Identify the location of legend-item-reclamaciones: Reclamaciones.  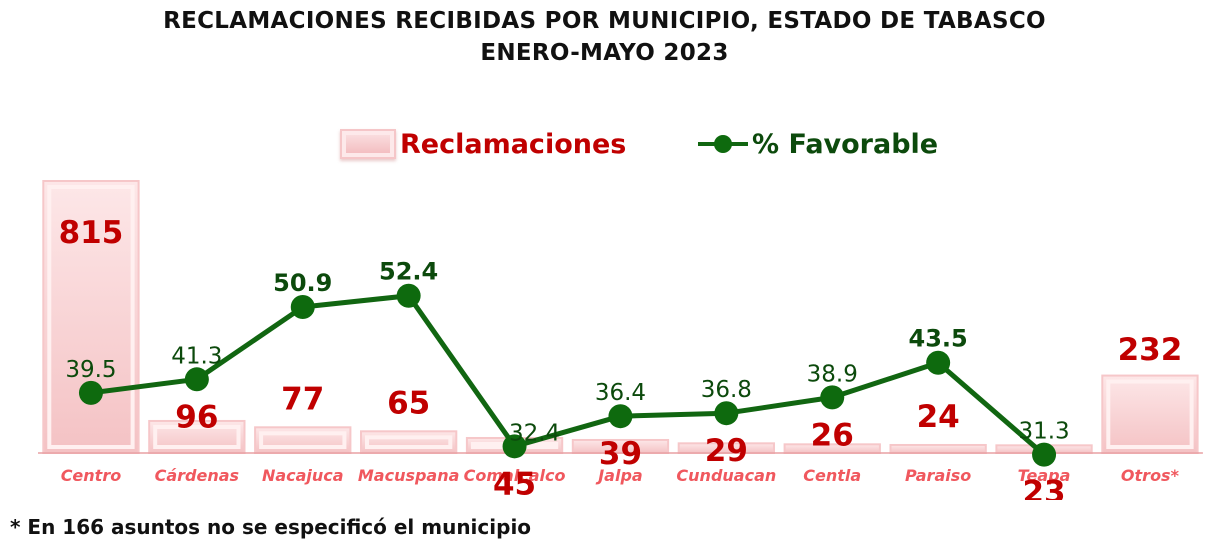
(483, 144).